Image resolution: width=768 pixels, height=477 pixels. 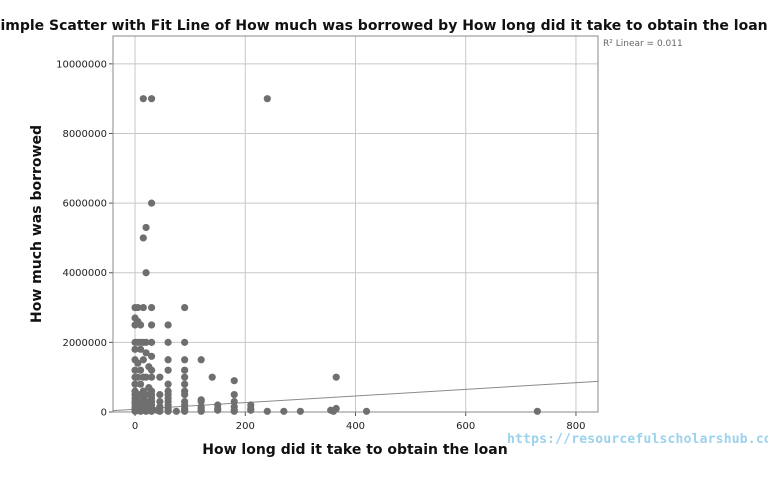 I want to click on y-tick-label: 8000000, so click(x=84, y=134).